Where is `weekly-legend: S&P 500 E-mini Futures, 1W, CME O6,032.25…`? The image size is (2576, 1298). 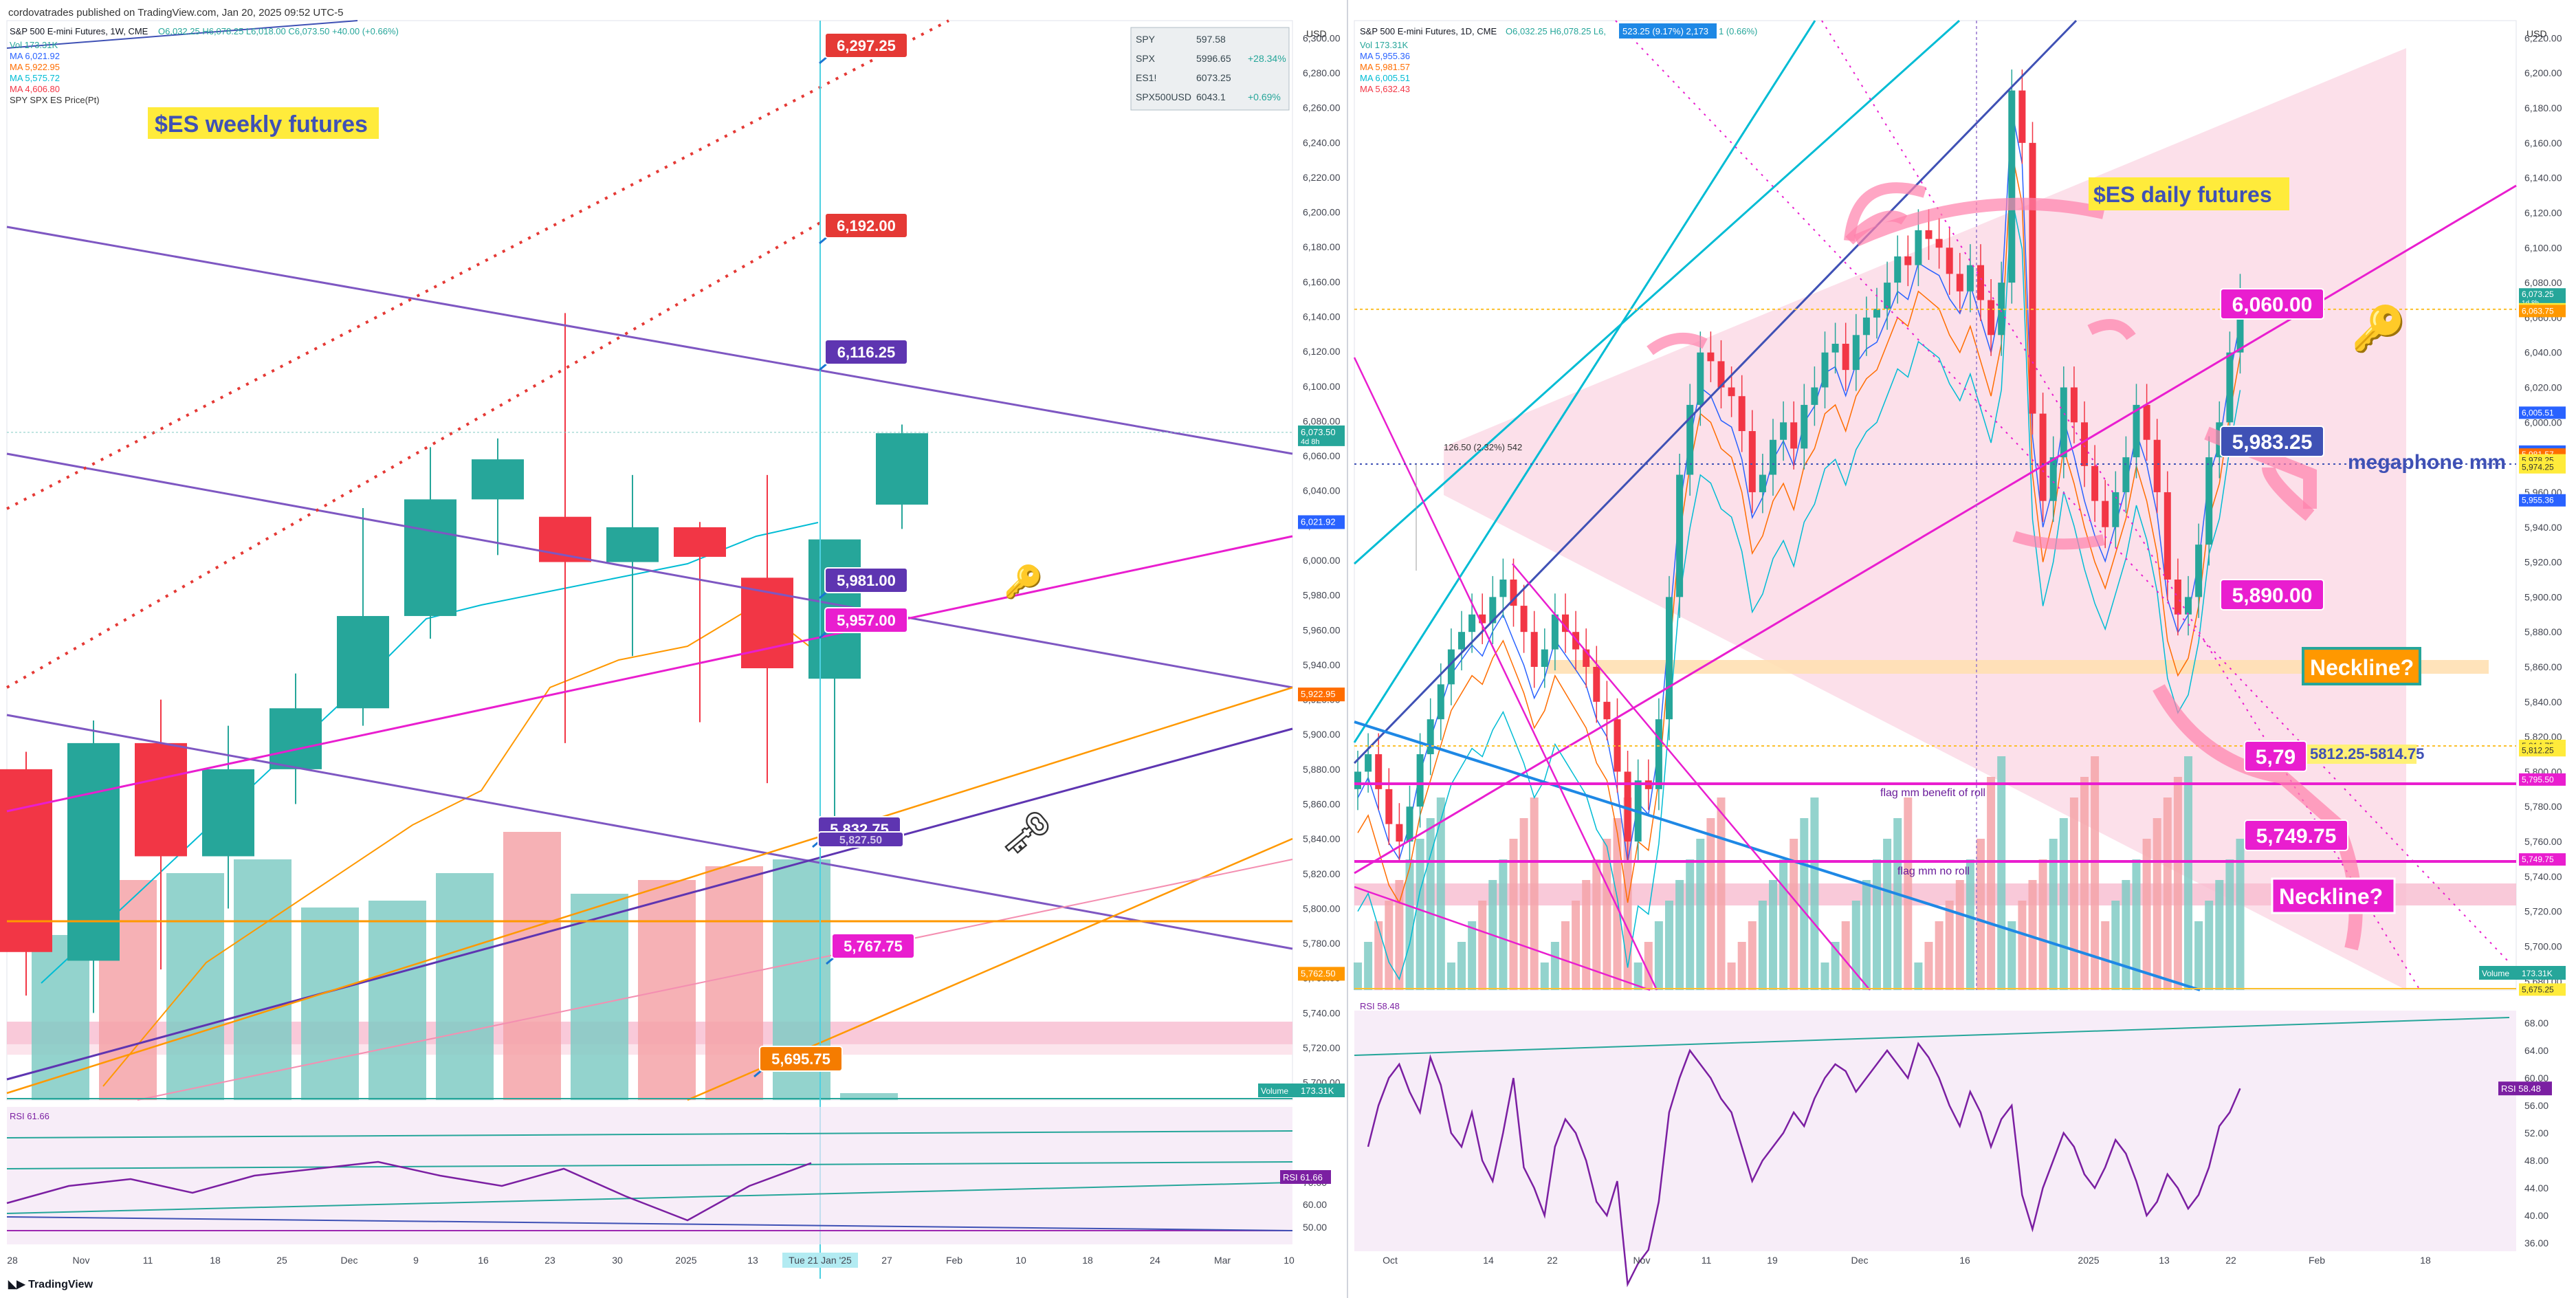
weekly-legend: S&P 500 E-mini Futures, 1W, CME O6,032.25… is located at coordinates (204, 65).